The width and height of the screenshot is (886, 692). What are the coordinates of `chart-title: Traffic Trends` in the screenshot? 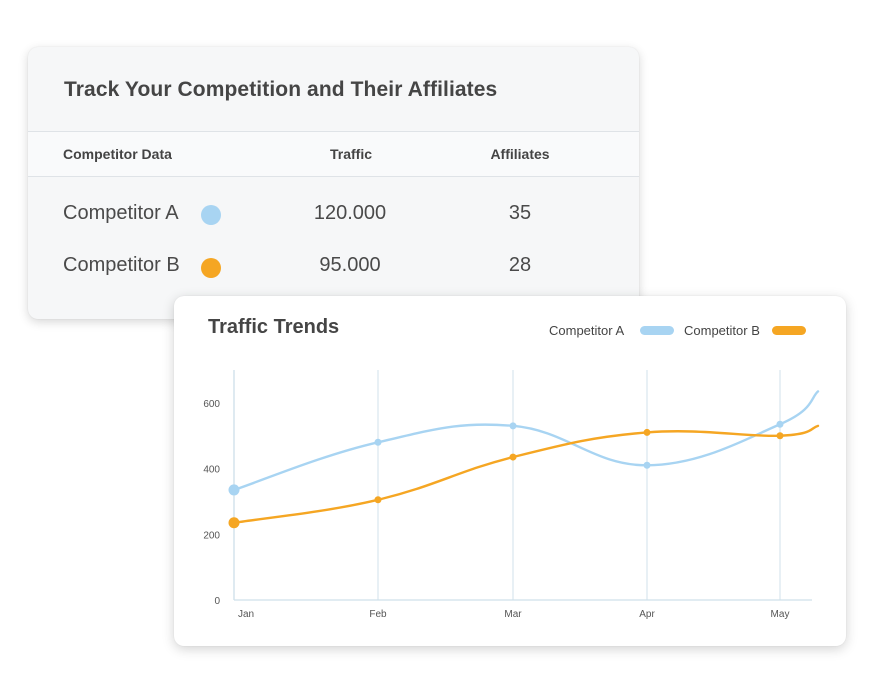 It's located at (274, 327).